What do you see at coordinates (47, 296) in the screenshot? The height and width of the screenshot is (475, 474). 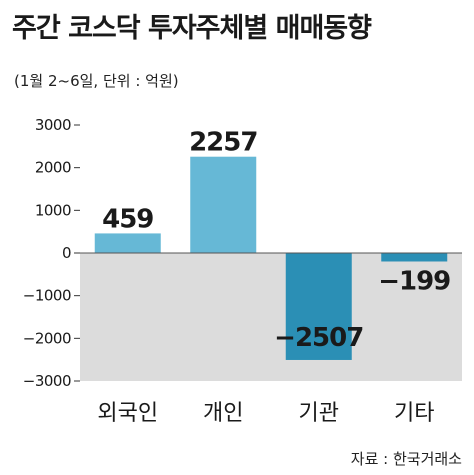 I see `y-tick-label: −1000` at bounding box center [47, 296].